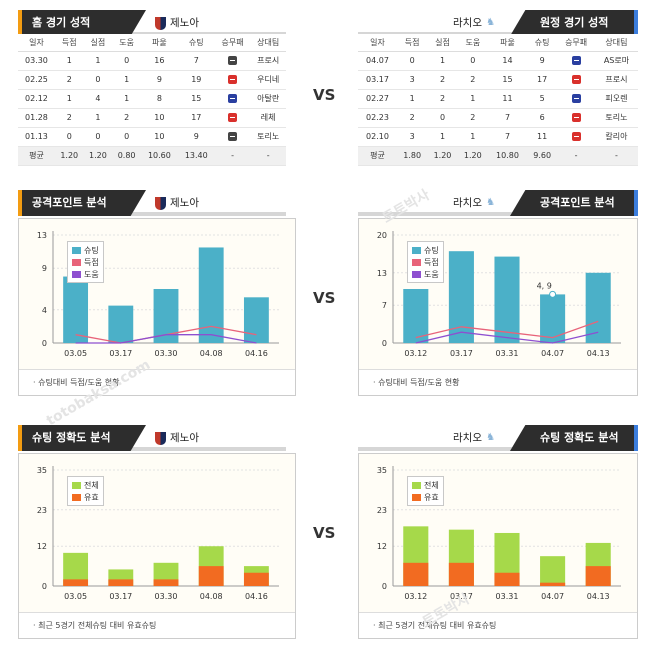  What do you see at coordinates (184, 23) in the screenshot?
I see `home-team-name: 제노아` at bounding box center [184, 23].